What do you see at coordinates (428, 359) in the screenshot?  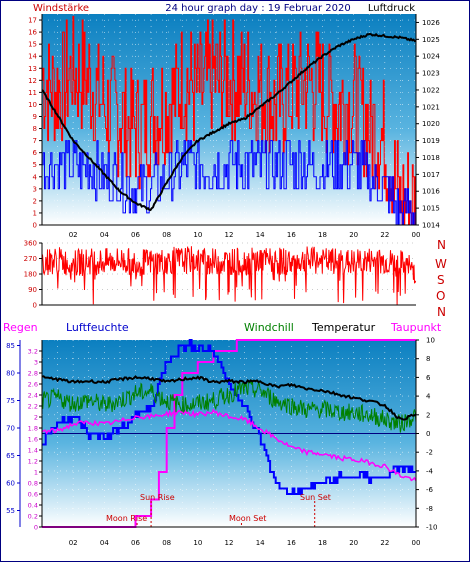 I see `temperature-tick-label: 8` at bounding box center [428, 359].